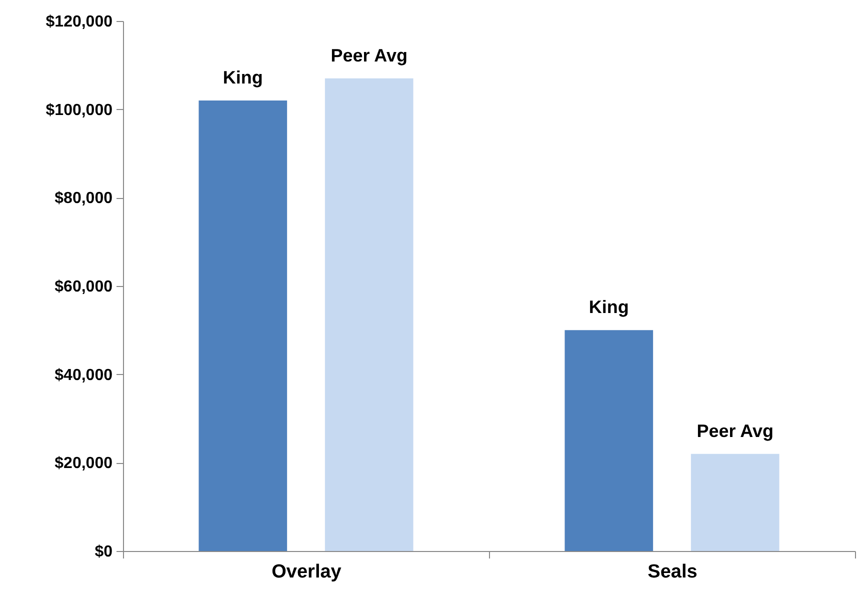 The height and width of the screenshot is (603, 868). Describe the element at coordinates (103, 552) in the screenshot. I see `y-tick-label: $0` at that location.